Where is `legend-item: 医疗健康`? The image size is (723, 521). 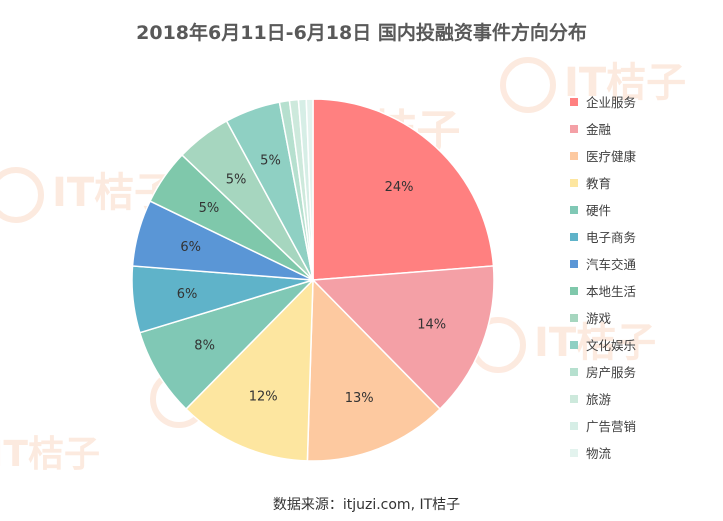 legend-item: 医疗健康 is located at coordinates (603, 155).